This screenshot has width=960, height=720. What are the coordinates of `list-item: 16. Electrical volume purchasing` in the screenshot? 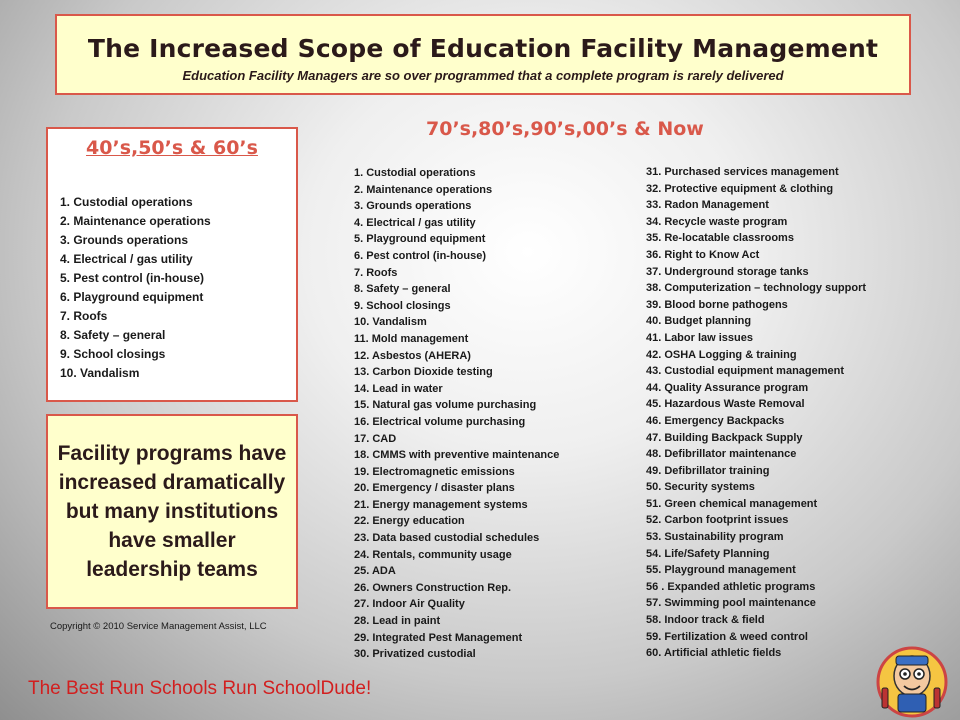 It's located at (440, 421).